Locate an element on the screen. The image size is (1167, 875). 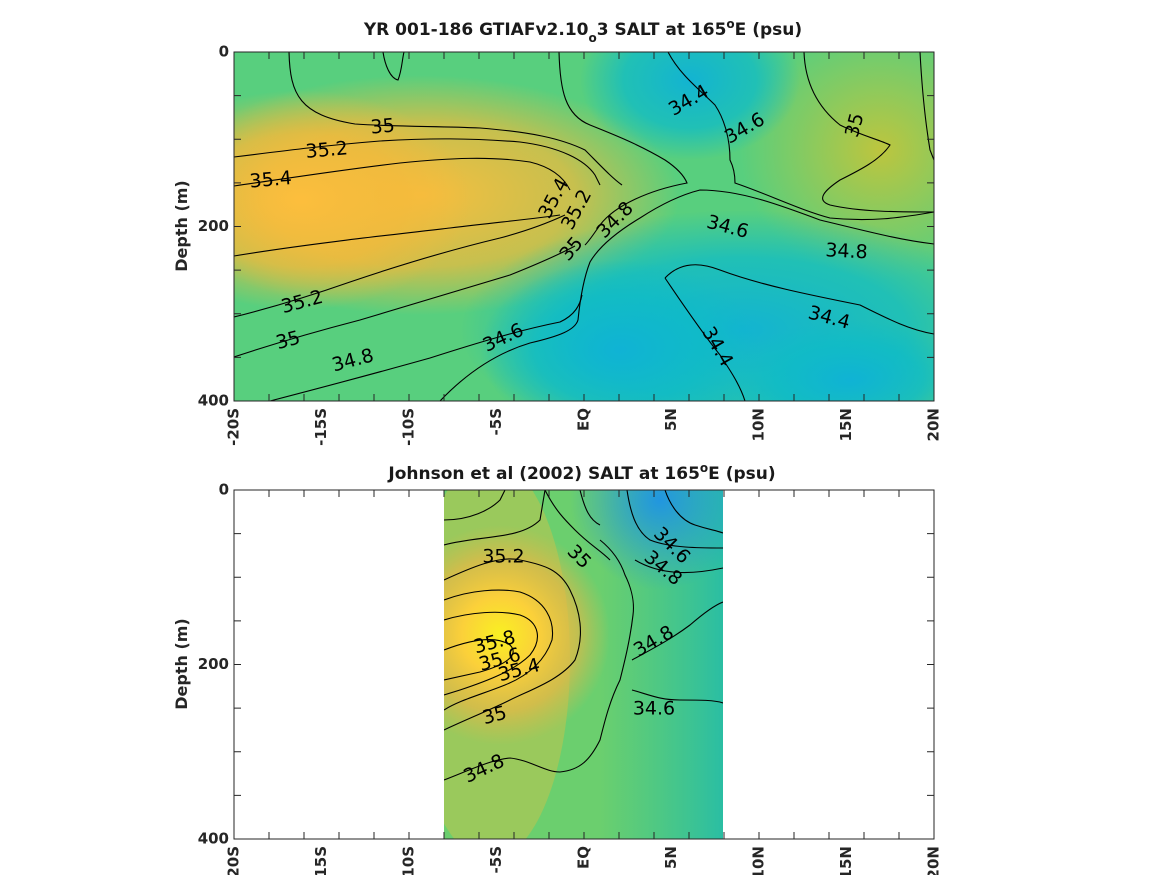
top-y-axis-label: Depth (m) is located at coordinates (181, 226).